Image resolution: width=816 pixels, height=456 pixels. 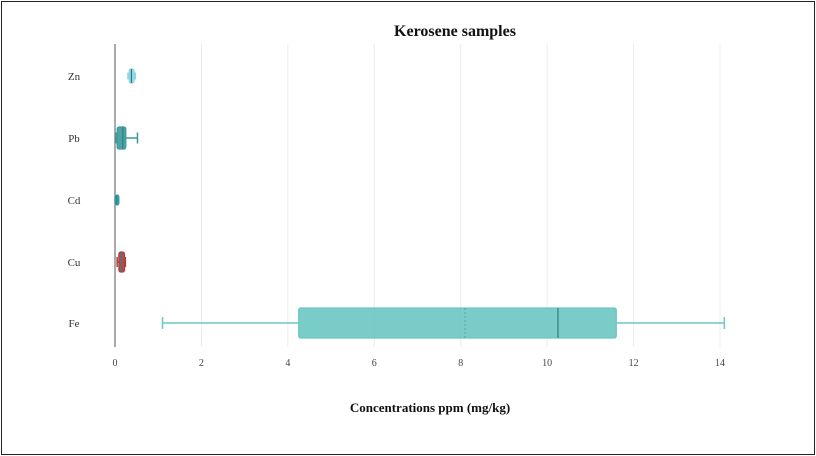 What do you see at coordinates (74, 263) in the screenshot?
I see `category-label-cu: Cu` at bounding box center [74, 263].